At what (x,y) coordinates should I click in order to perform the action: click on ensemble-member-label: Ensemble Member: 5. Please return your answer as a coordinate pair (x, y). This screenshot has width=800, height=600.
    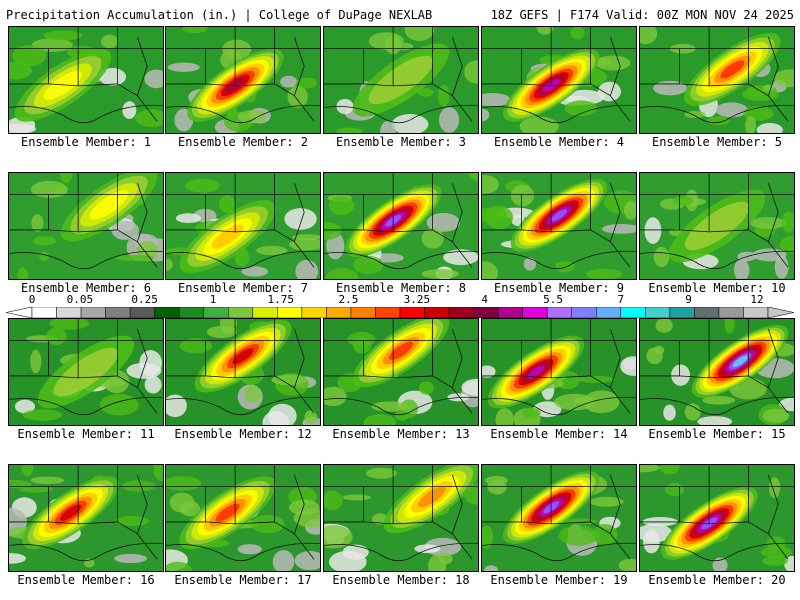
    Looking at the image, I should click on (717, 142).